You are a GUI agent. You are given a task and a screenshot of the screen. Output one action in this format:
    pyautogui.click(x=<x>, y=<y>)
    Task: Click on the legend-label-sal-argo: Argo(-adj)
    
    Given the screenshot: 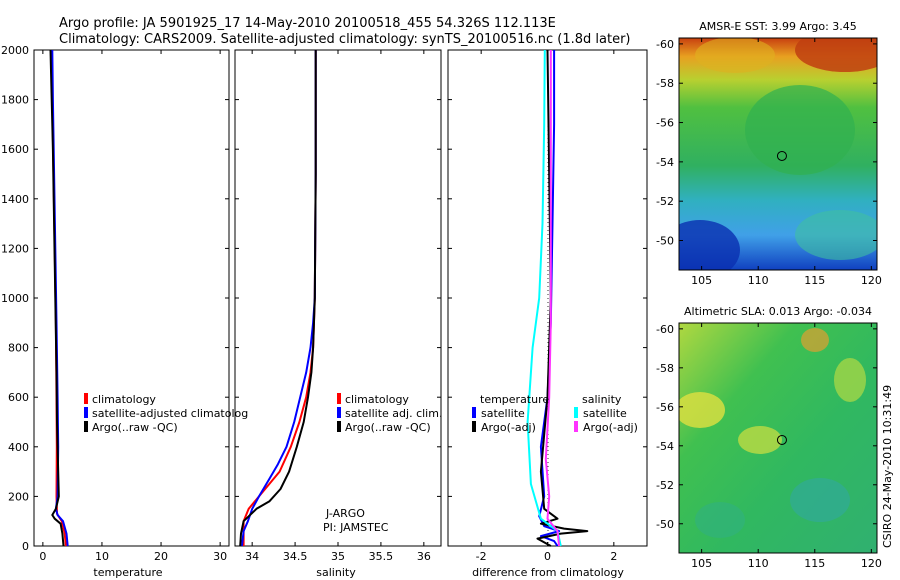 What is the action you would take?
    pyautogui.click(x=610, y=427)
    